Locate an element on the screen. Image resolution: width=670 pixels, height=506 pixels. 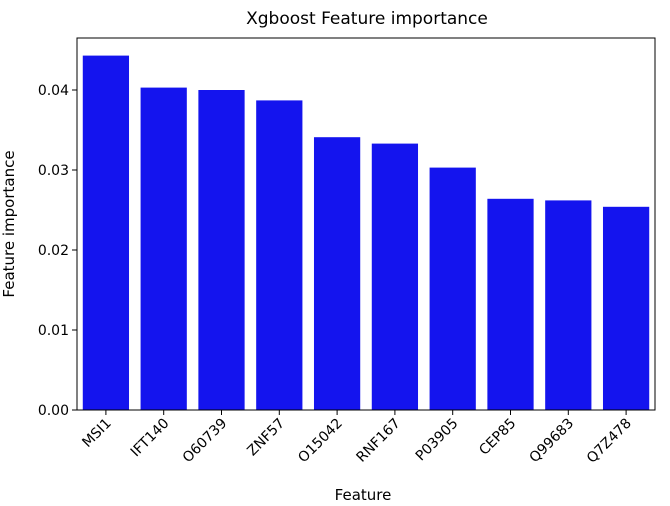
y-axis-ticks: 0.00 0.01 0.02 0.03 0.04 is located at coordinates (57, 251).